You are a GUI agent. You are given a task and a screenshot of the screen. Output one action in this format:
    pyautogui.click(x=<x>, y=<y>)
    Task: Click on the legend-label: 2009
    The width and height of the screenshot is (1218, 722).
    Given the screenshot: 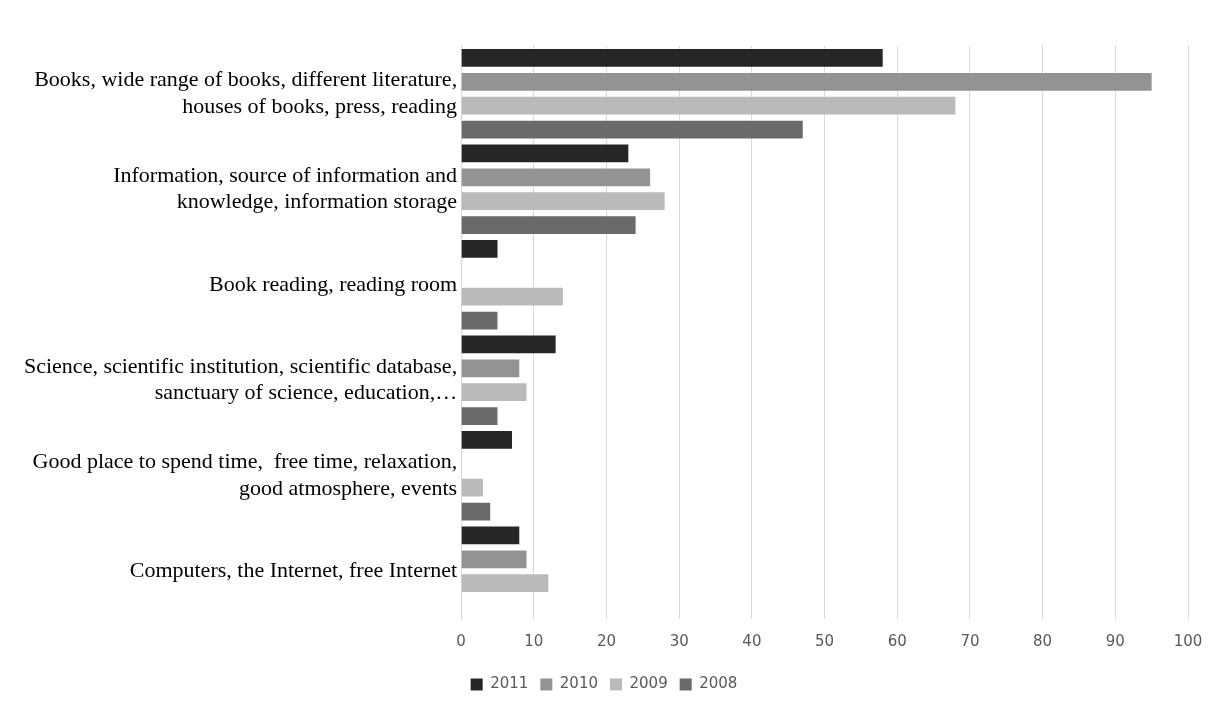 What is the action you would take?
    pyautogui.click(x=648, y=683)
    